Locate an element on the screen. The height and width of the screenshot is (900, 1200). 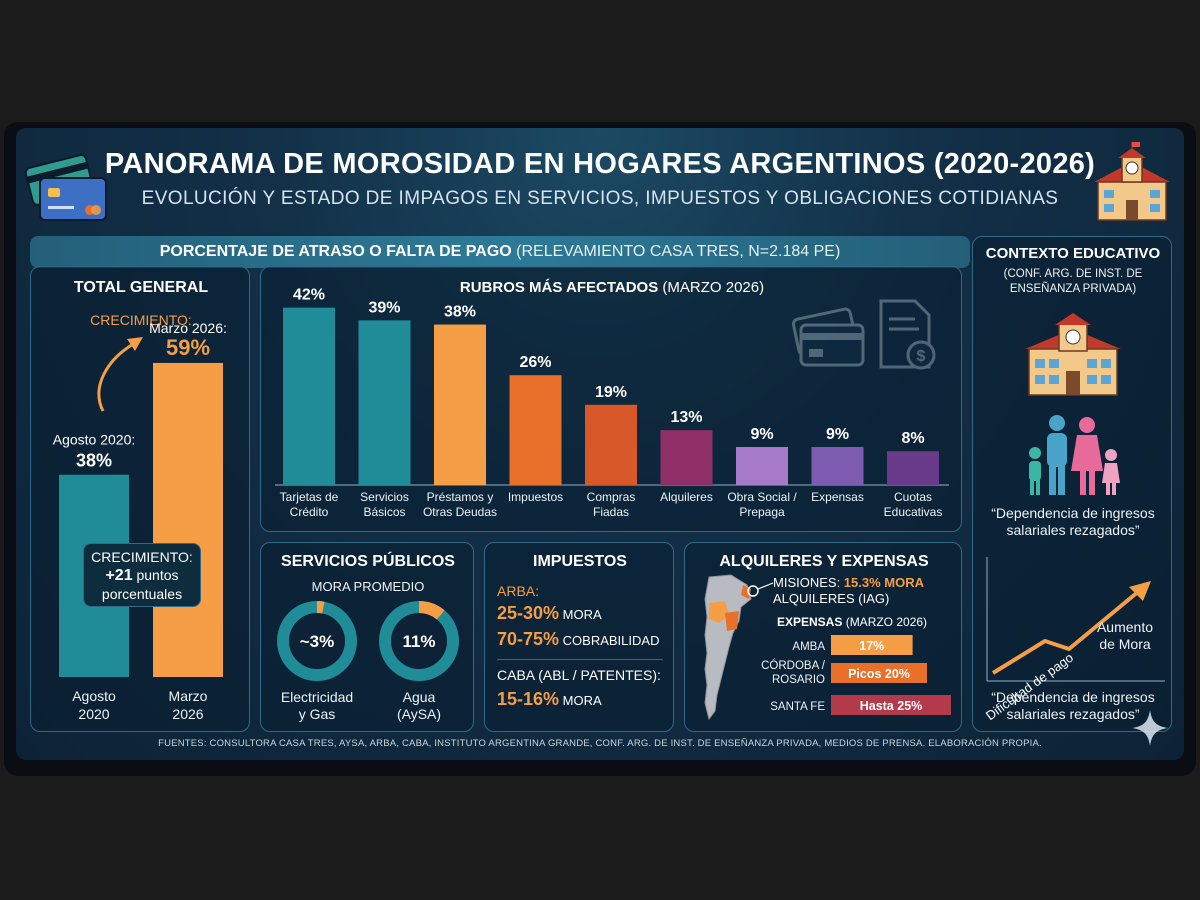
expensas-value-label: Picos 20% is located at coordinates (879, 674).